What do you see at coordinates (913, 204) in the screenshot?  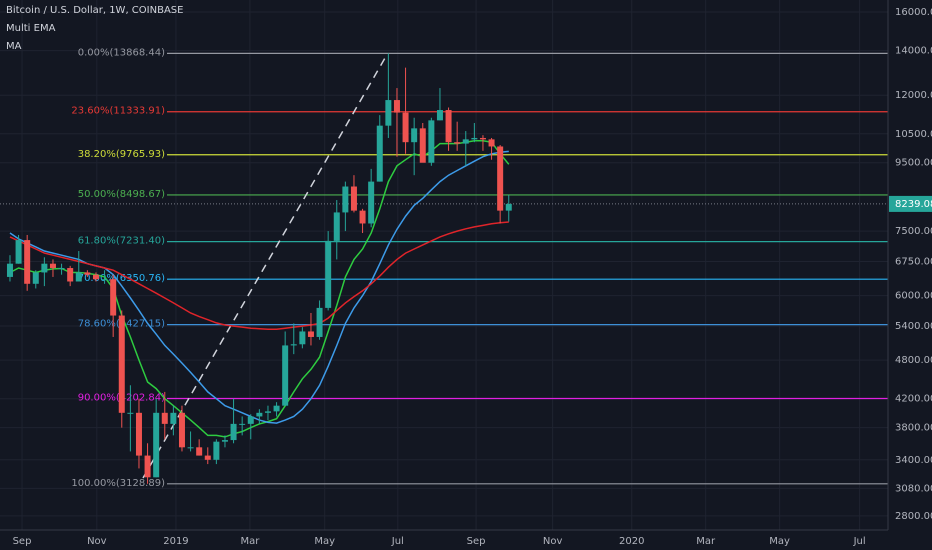 I see `price-tag-label: 8239.08` at bounding box center [913, 204].